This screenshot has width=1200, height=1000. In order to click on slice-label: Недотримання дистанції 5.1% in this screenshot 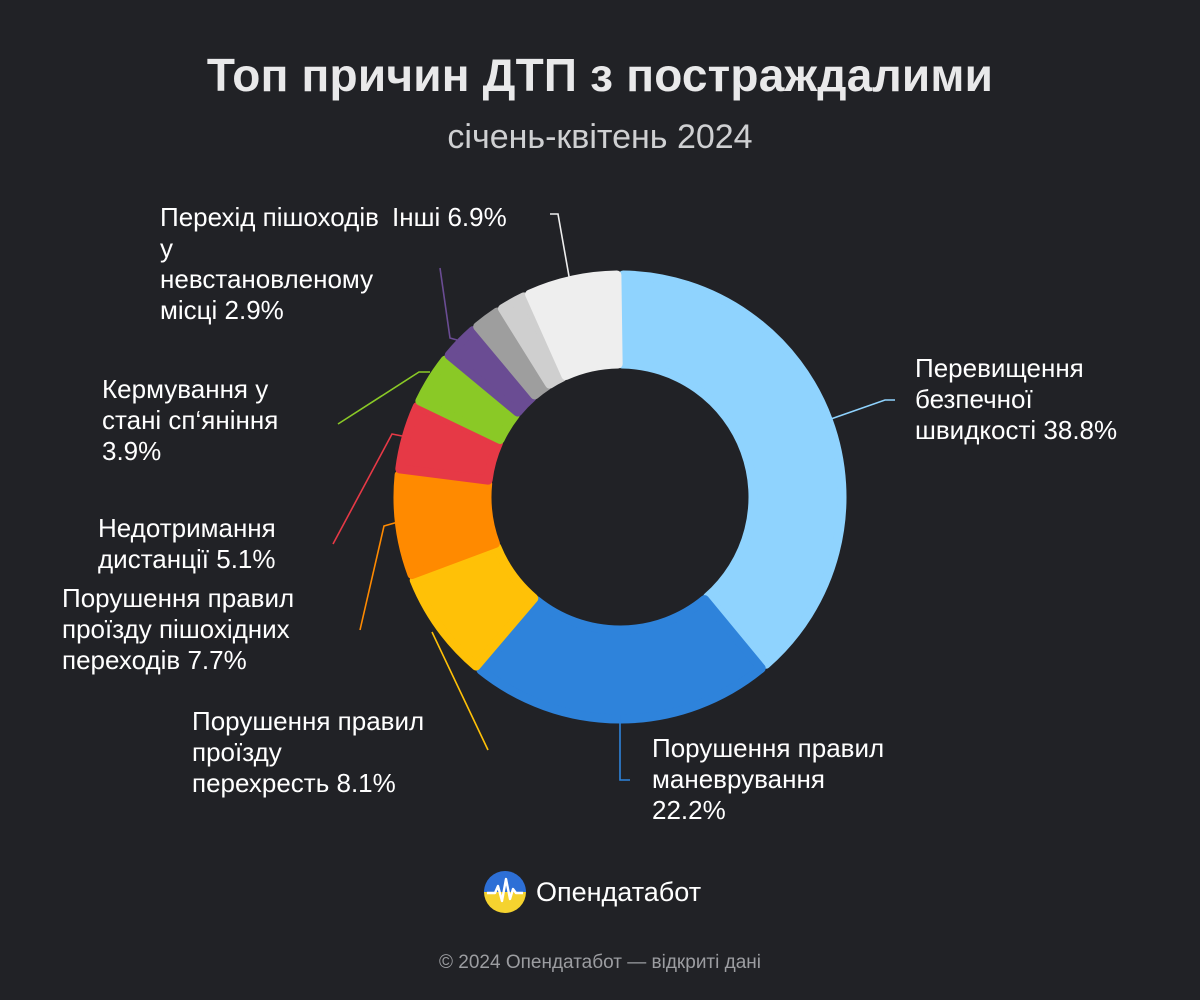, I will do `click(187, 543)`.